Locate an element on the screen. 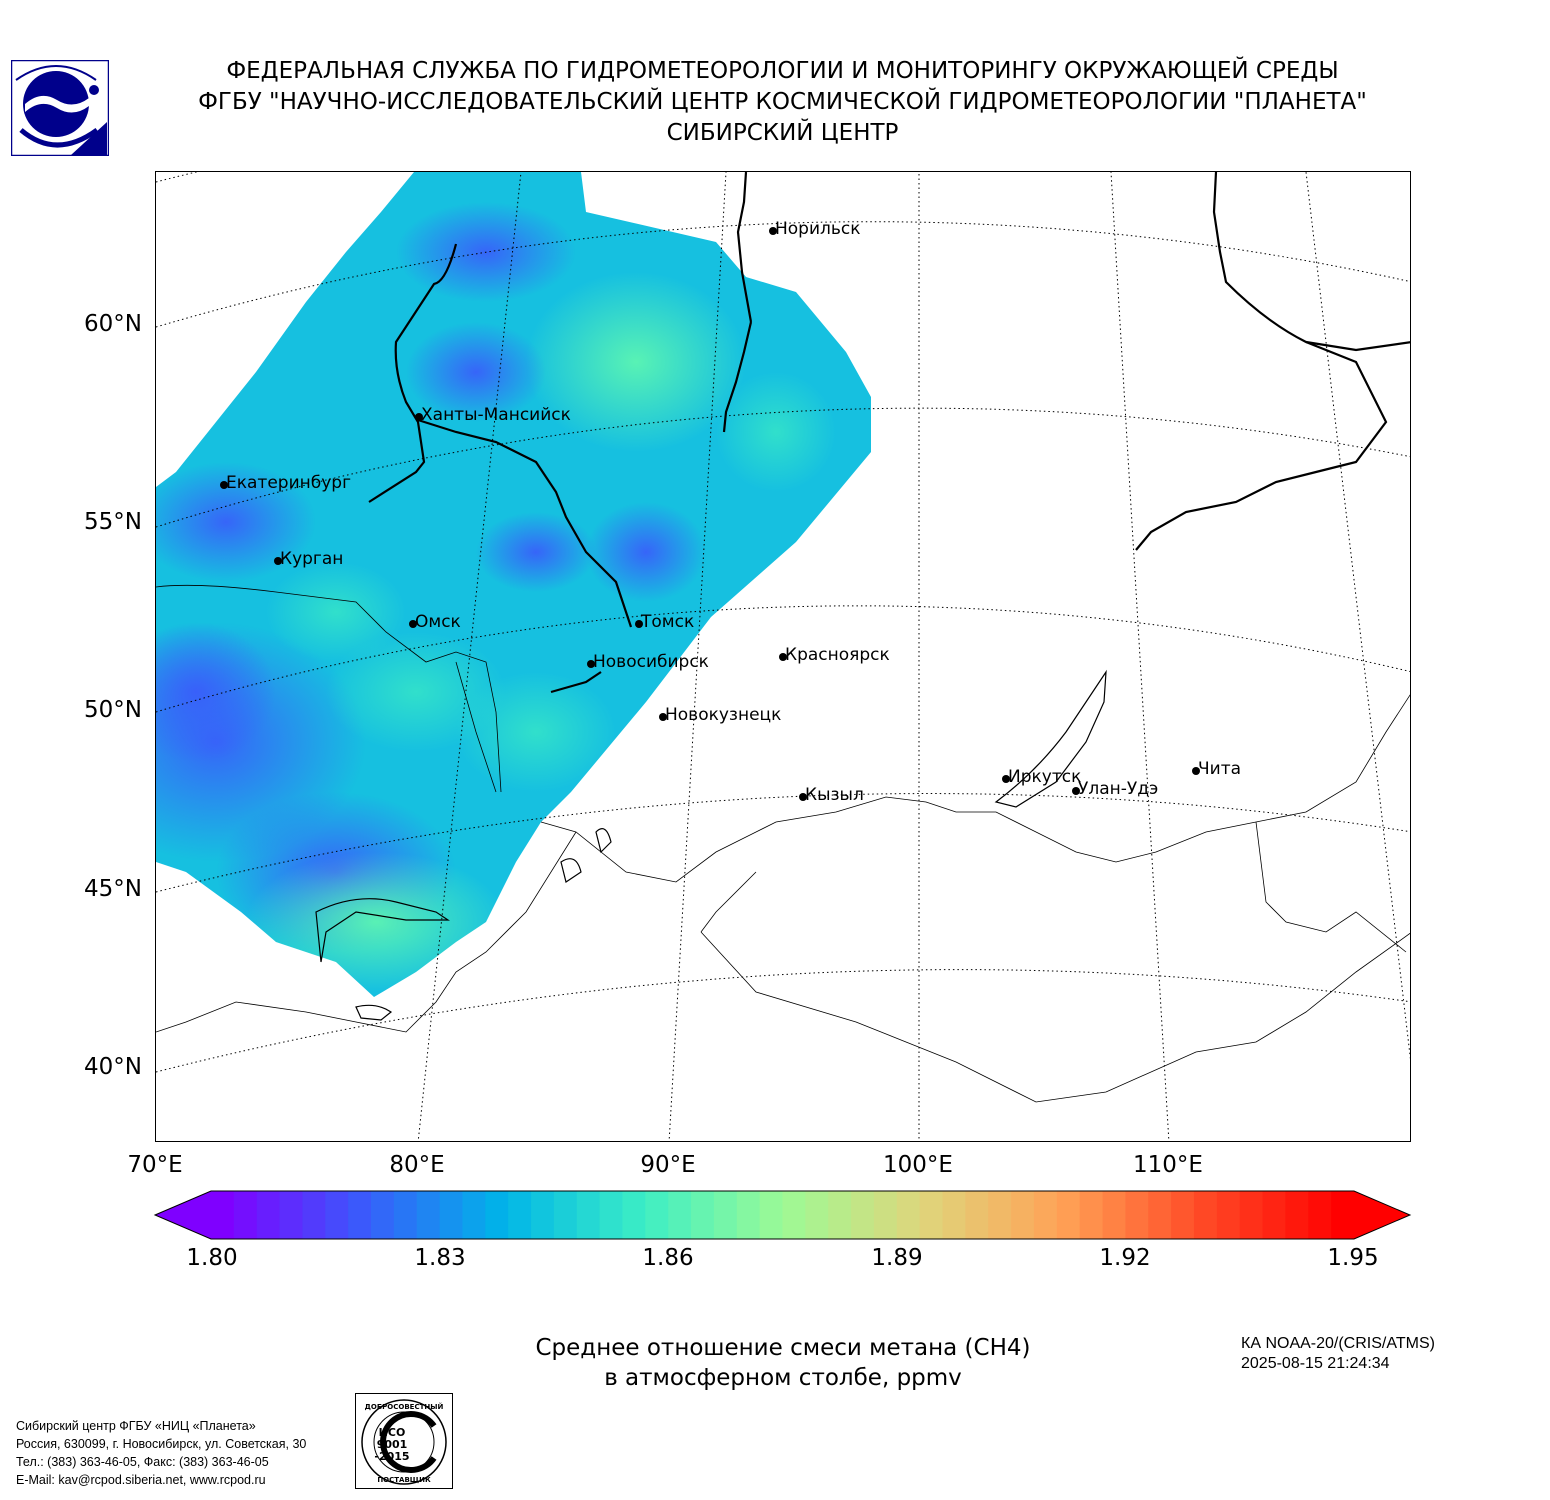  caption-line-1: Среднее отношение смеси метана (CH4) is located at coordinates (783, 1348).